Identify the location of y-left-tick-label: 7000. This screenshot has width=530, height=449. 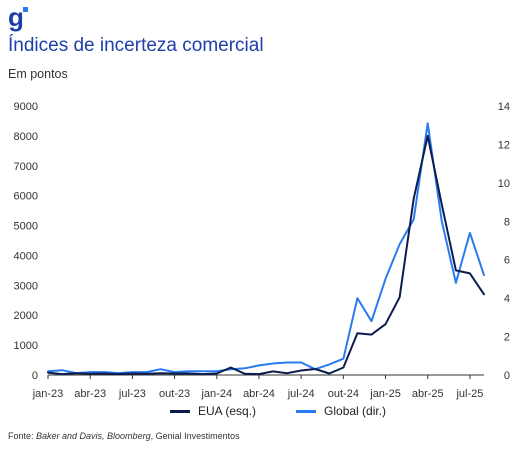
(26, 167).